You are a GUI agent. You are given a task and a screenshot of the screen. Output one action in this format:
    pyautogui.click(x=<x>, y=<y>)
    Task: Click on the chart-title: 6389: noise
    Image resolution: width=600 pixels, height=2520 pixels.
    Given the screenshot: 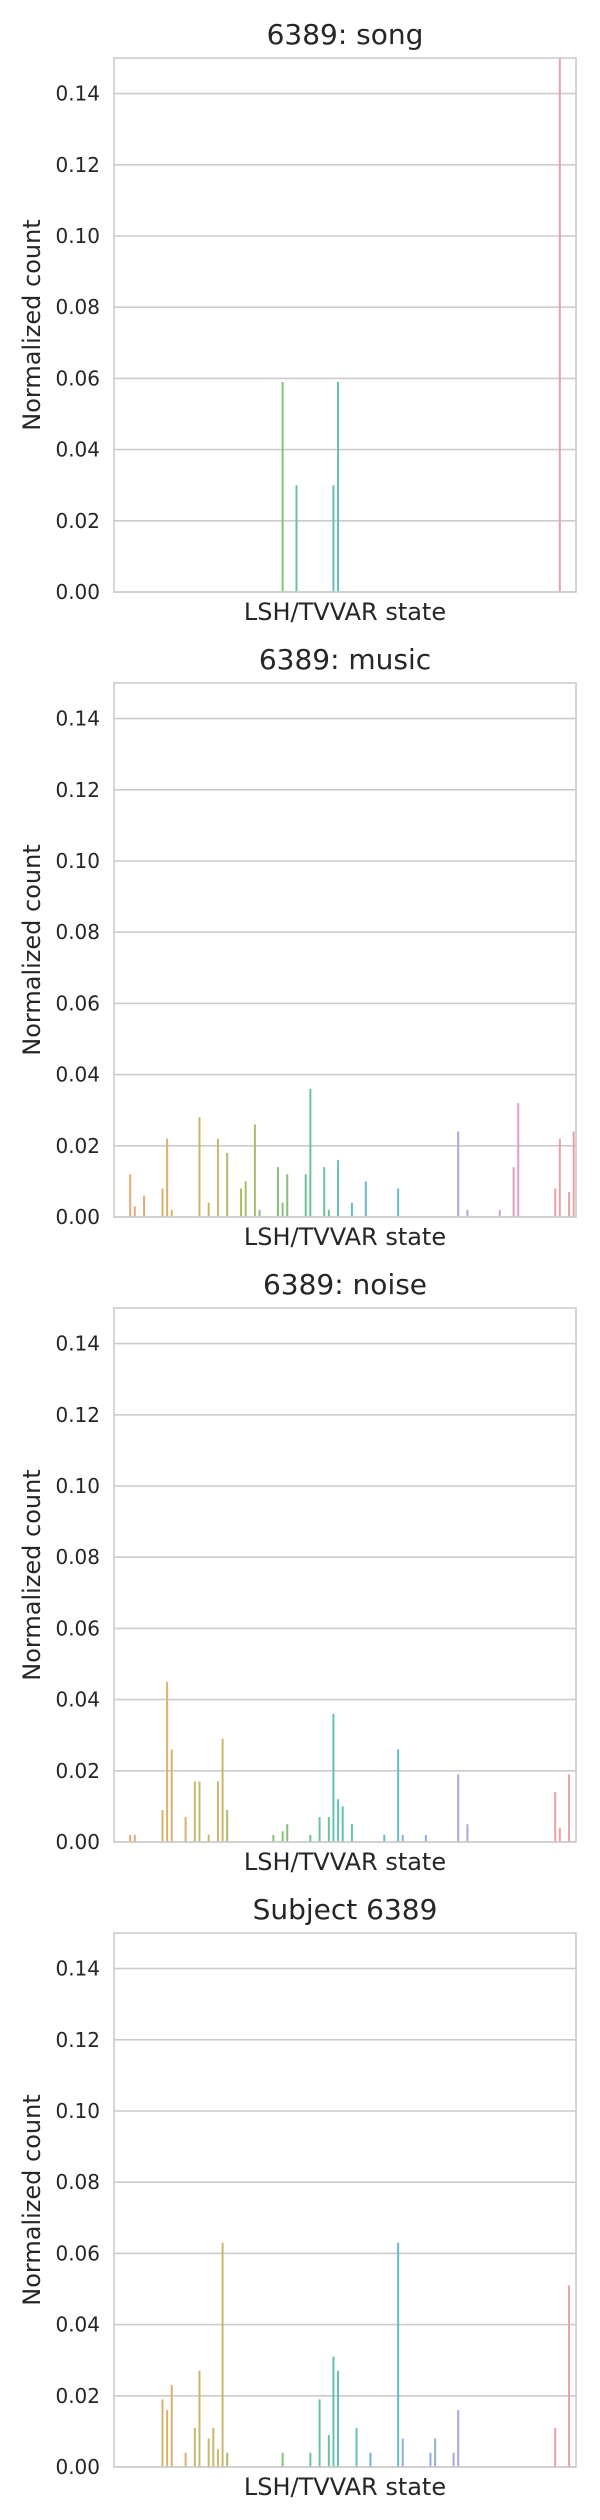 What is the action you would take?
    pyautogui.click(x=345, y=1284)
    